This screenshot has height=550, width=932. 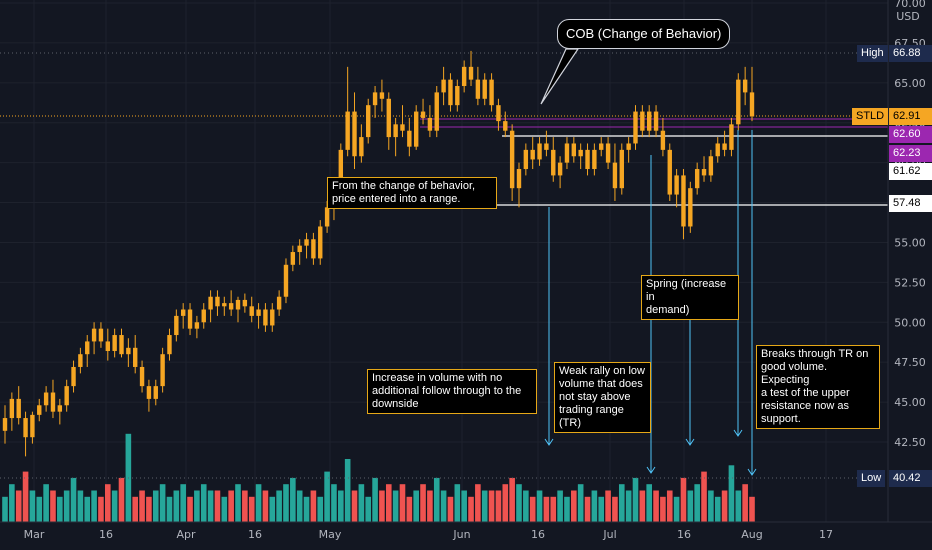 I want to click on low-value-tag: 40.42, so click(x=910, y=478).